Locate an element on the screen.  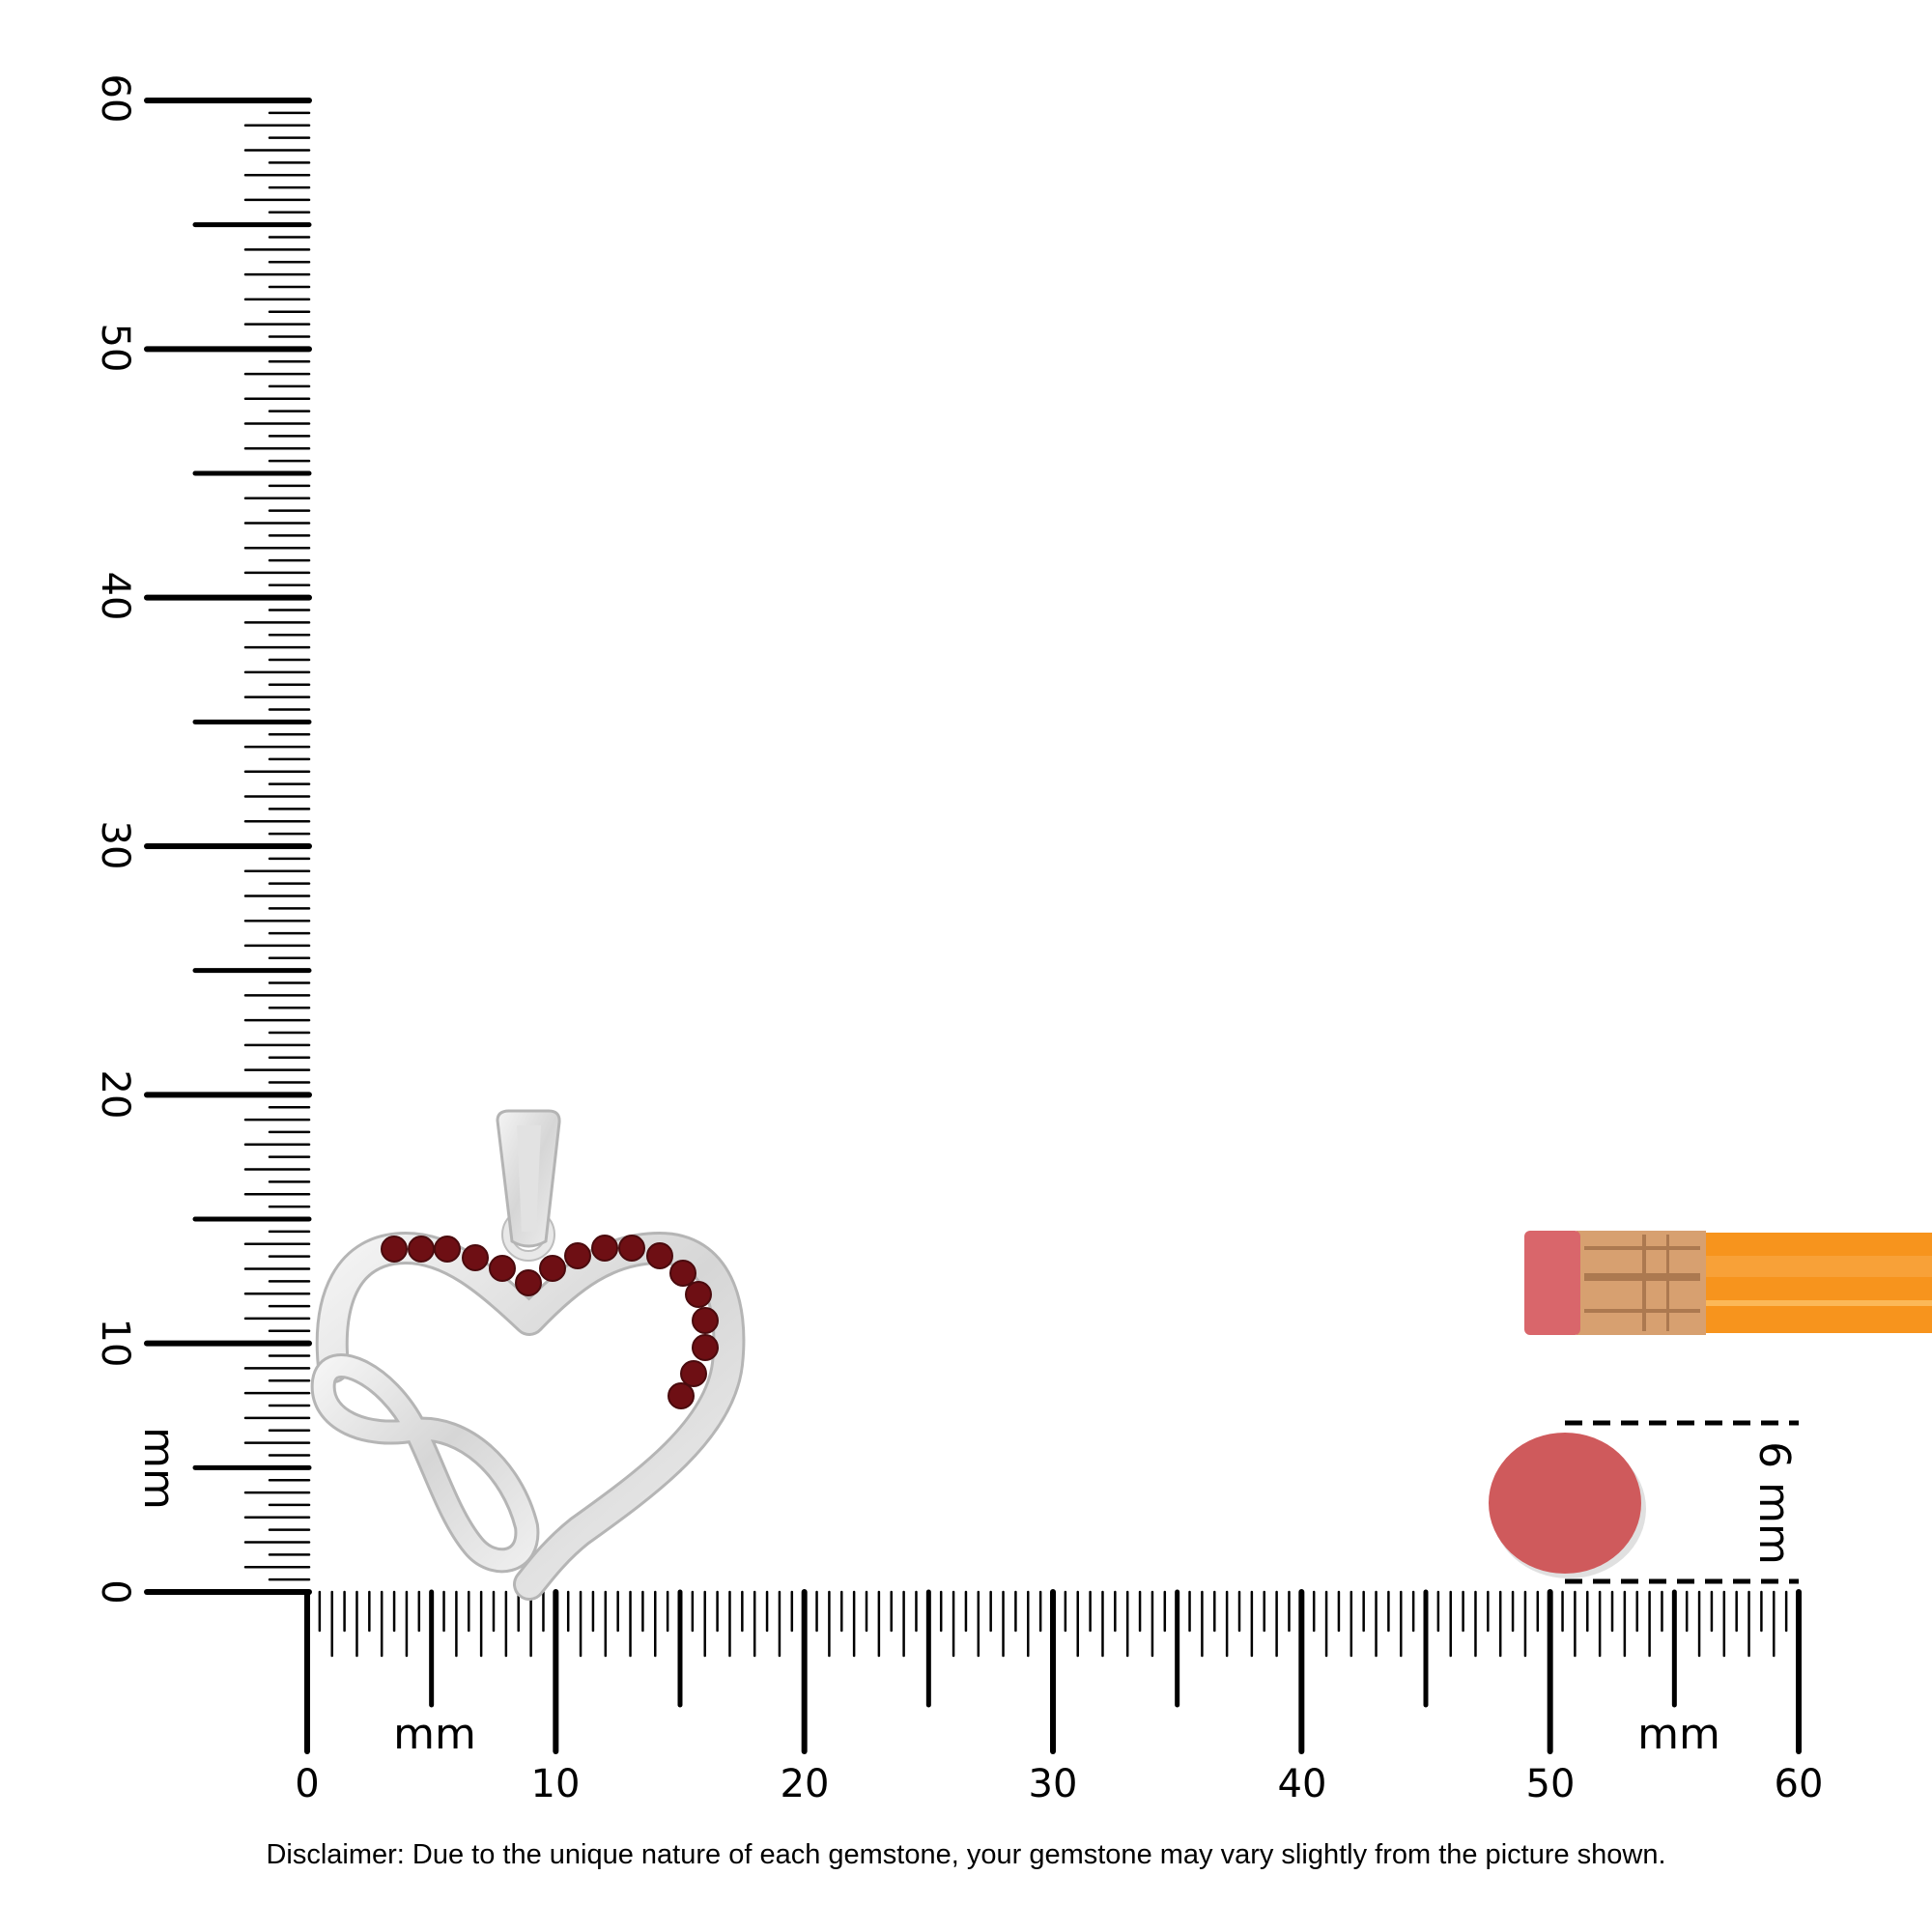
vertical-unit-label: mm is located at coordinates (159, 1468).